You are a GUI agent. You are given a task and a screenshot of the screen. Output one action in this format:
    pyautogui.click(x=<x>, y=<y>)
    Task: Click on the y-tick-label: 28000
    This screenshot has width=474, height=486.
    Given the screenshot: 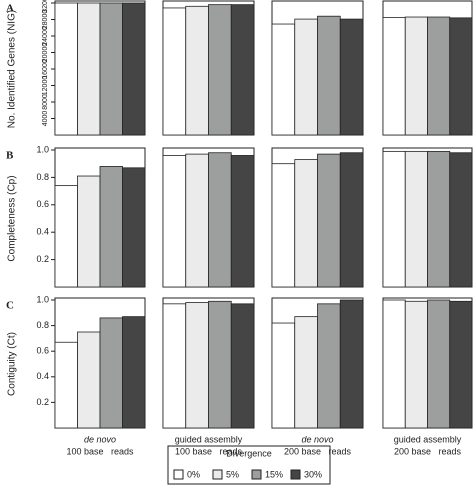 What is the action you would take?
    pyautogui.click(x=45, y=20)
    